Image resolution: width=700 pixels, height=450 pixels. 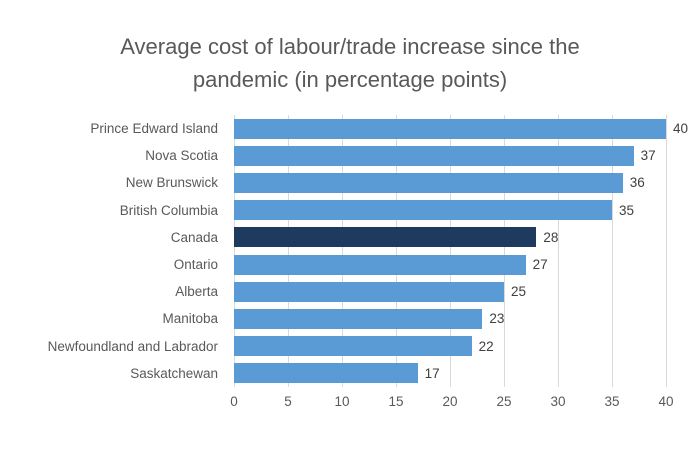 What do you see at coordinates (666, 401) in the screenshot?
I see `x-tick-label-40: 40` at bounding box center [666, 401].